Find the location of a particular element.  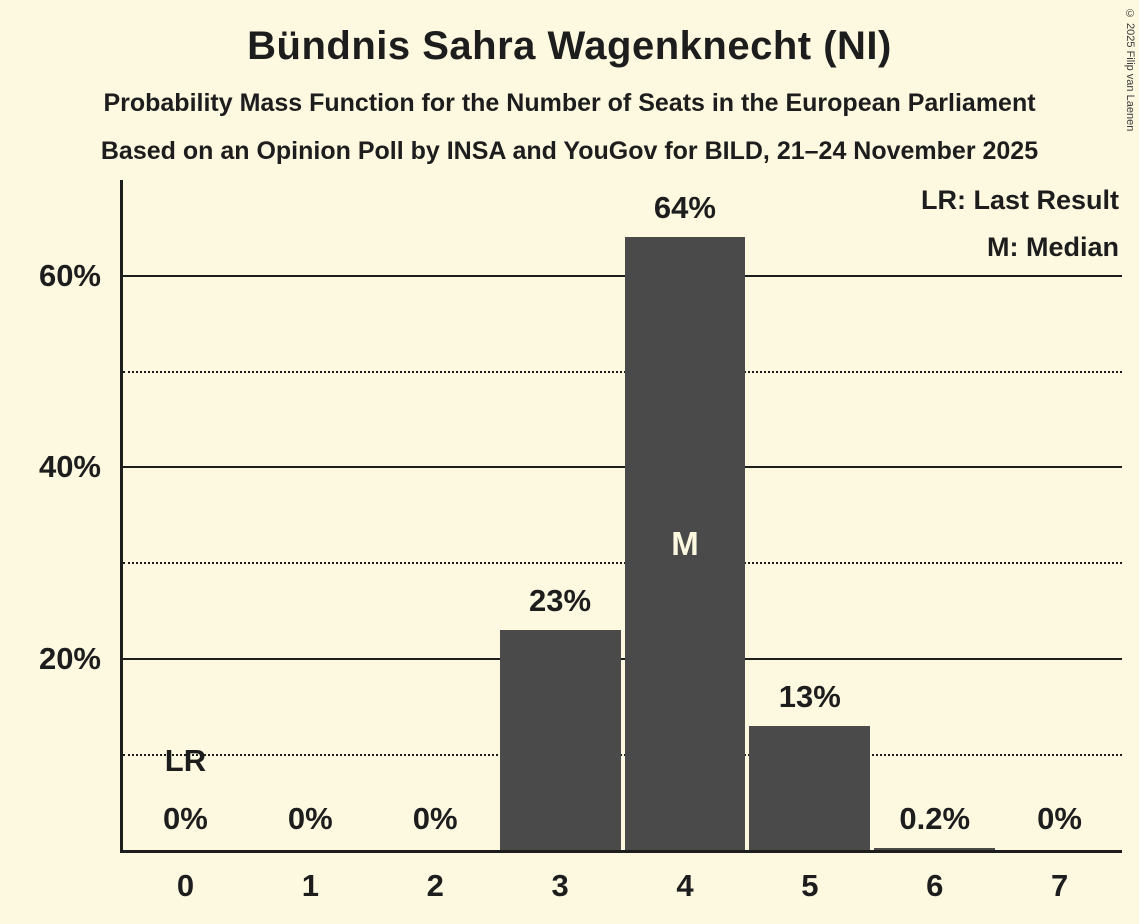

x-tick-label-2: 2 is located at coordinates (435, 885).